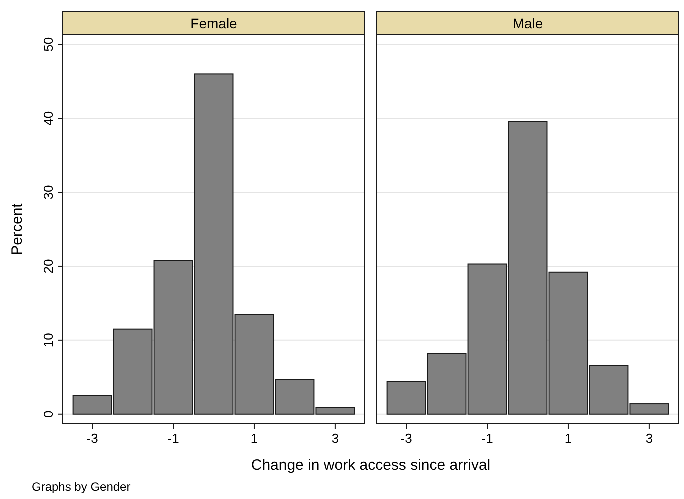  Describe the element at coordinates (48, 118) in the screenshot. I see `y-tick-label: 40` at that location.